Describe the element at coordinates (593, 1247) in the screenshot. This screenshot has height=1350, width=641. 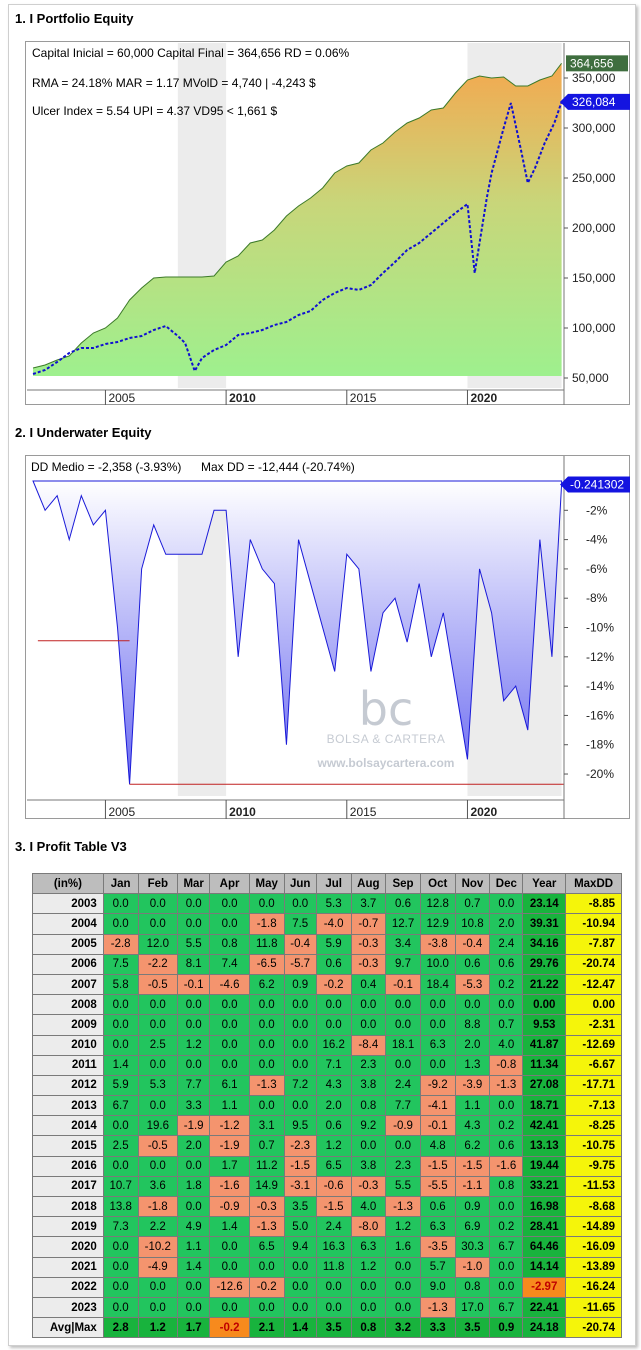
I see `maxdd-cell: -16.09` at that location.